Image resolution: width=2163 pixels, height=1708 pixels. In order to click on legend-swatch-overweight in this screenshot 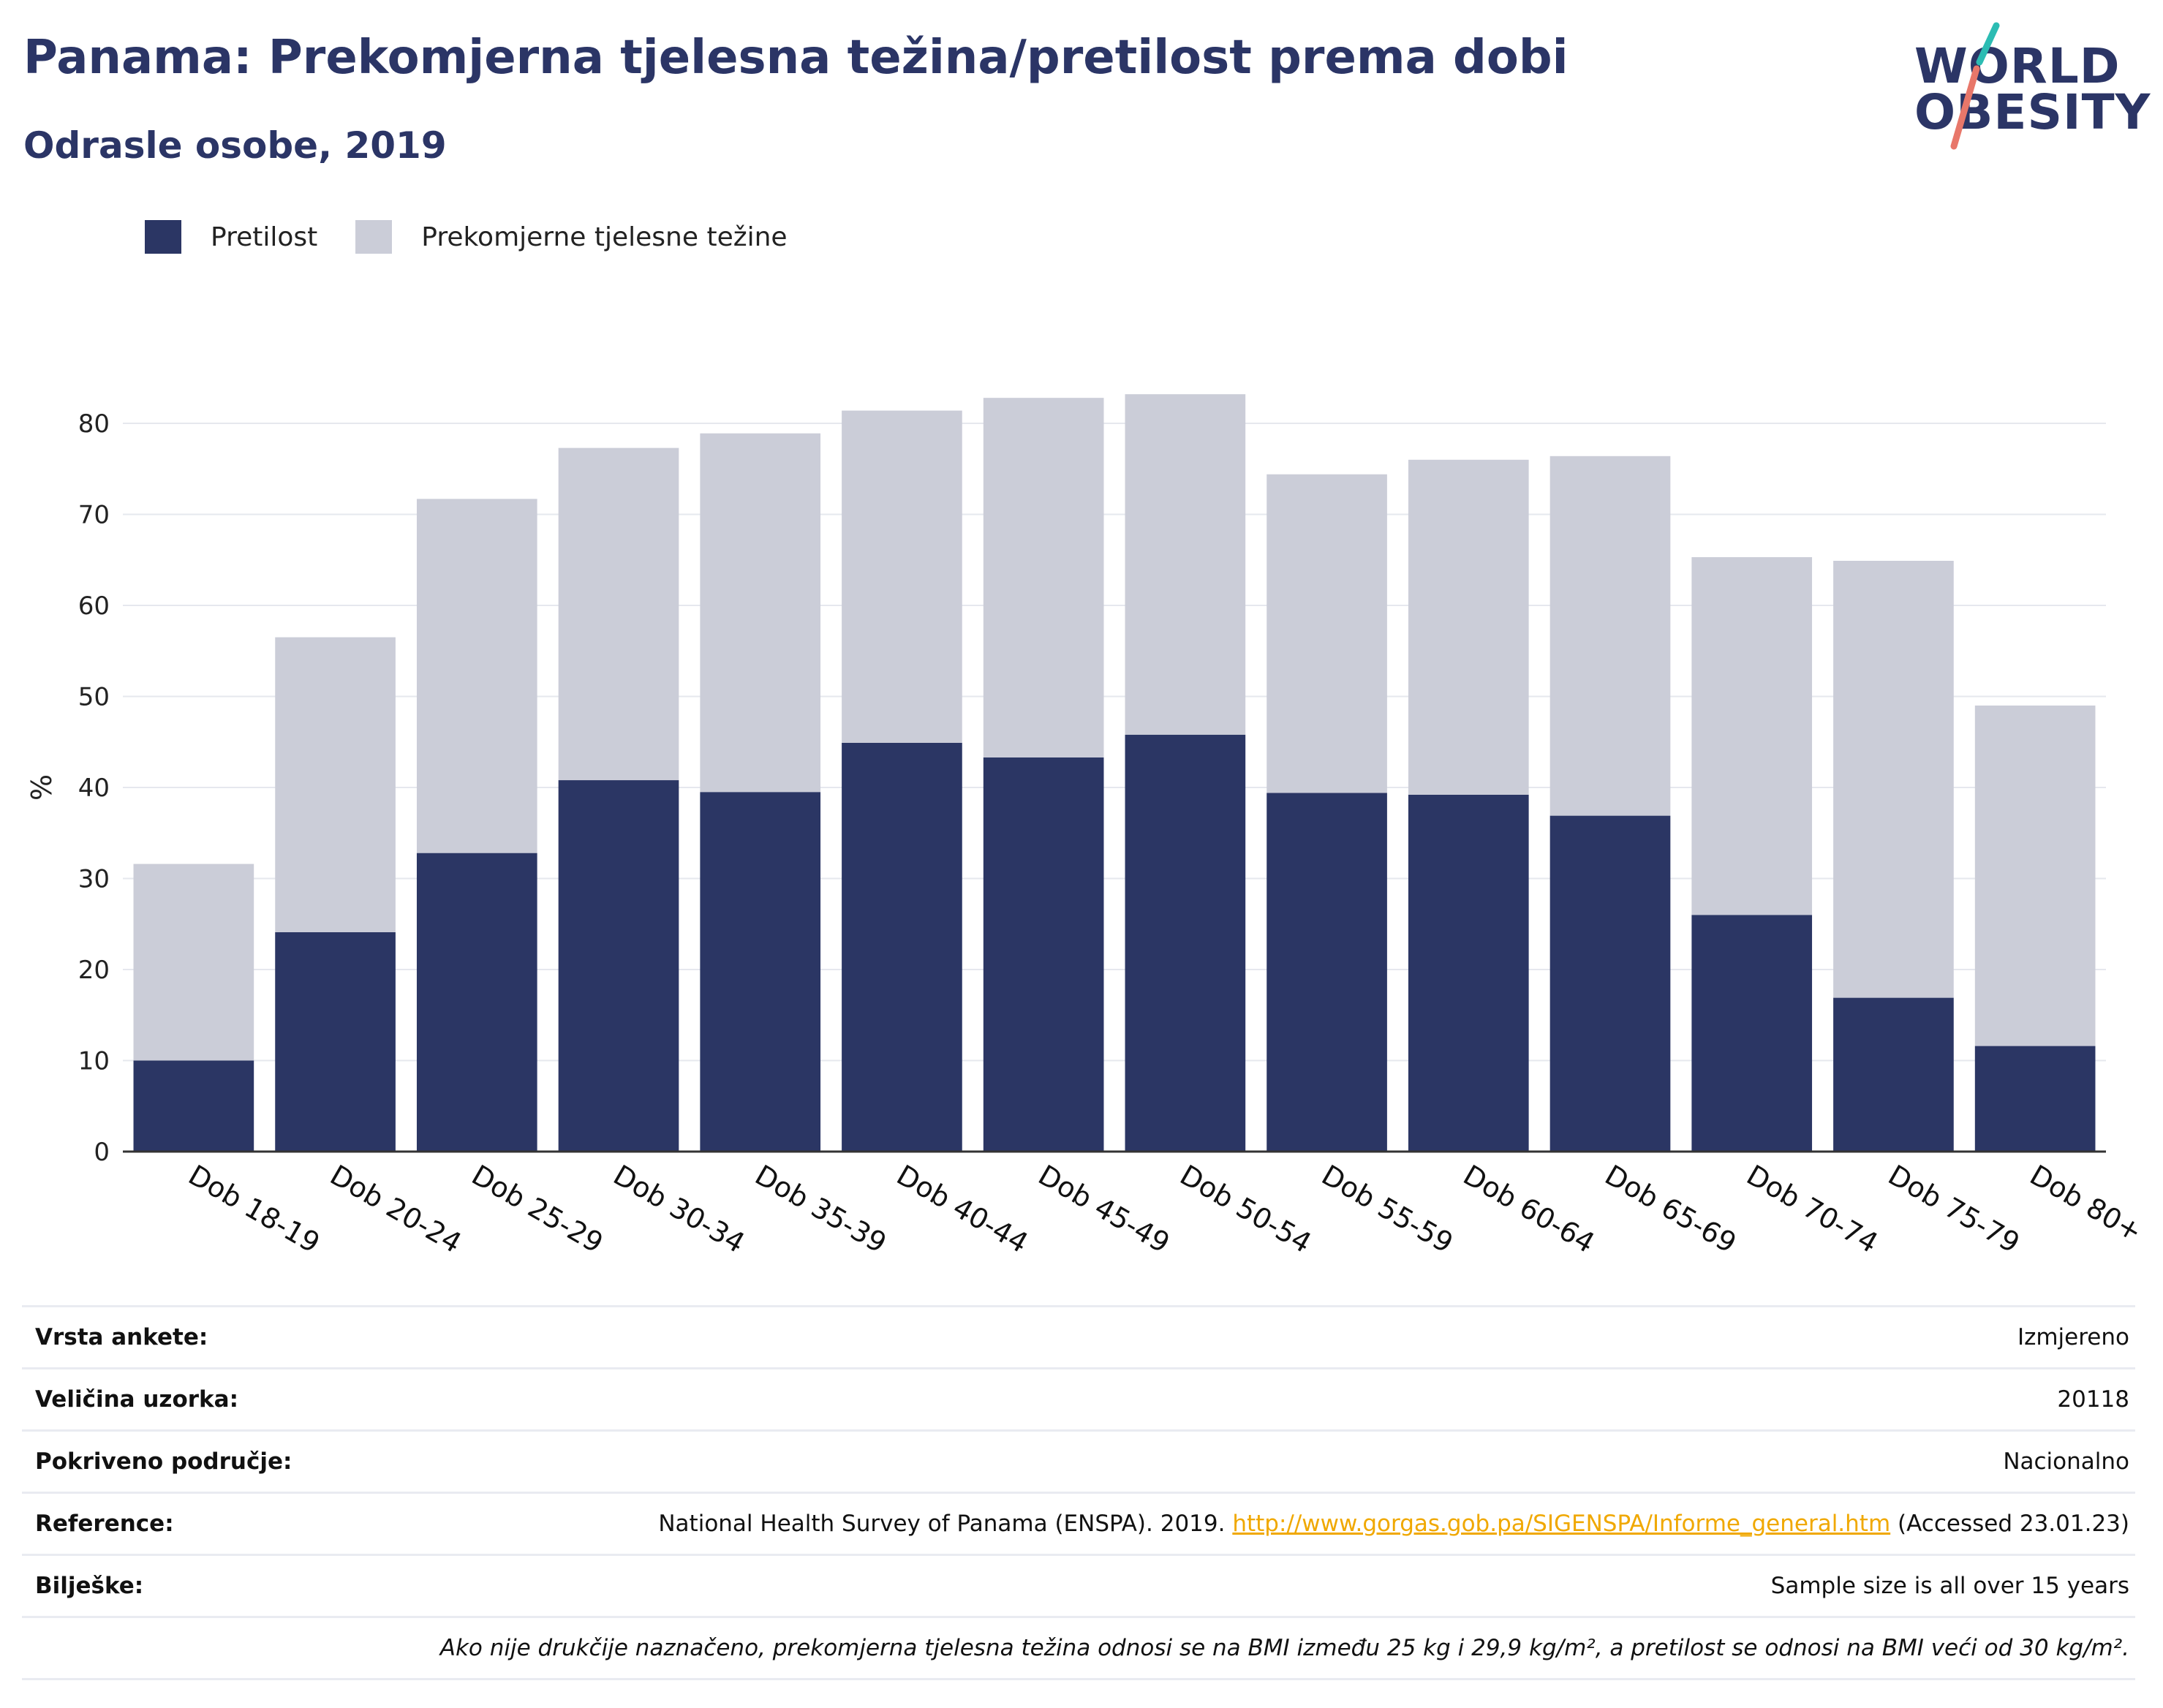, I will do `click(374, 237)`.